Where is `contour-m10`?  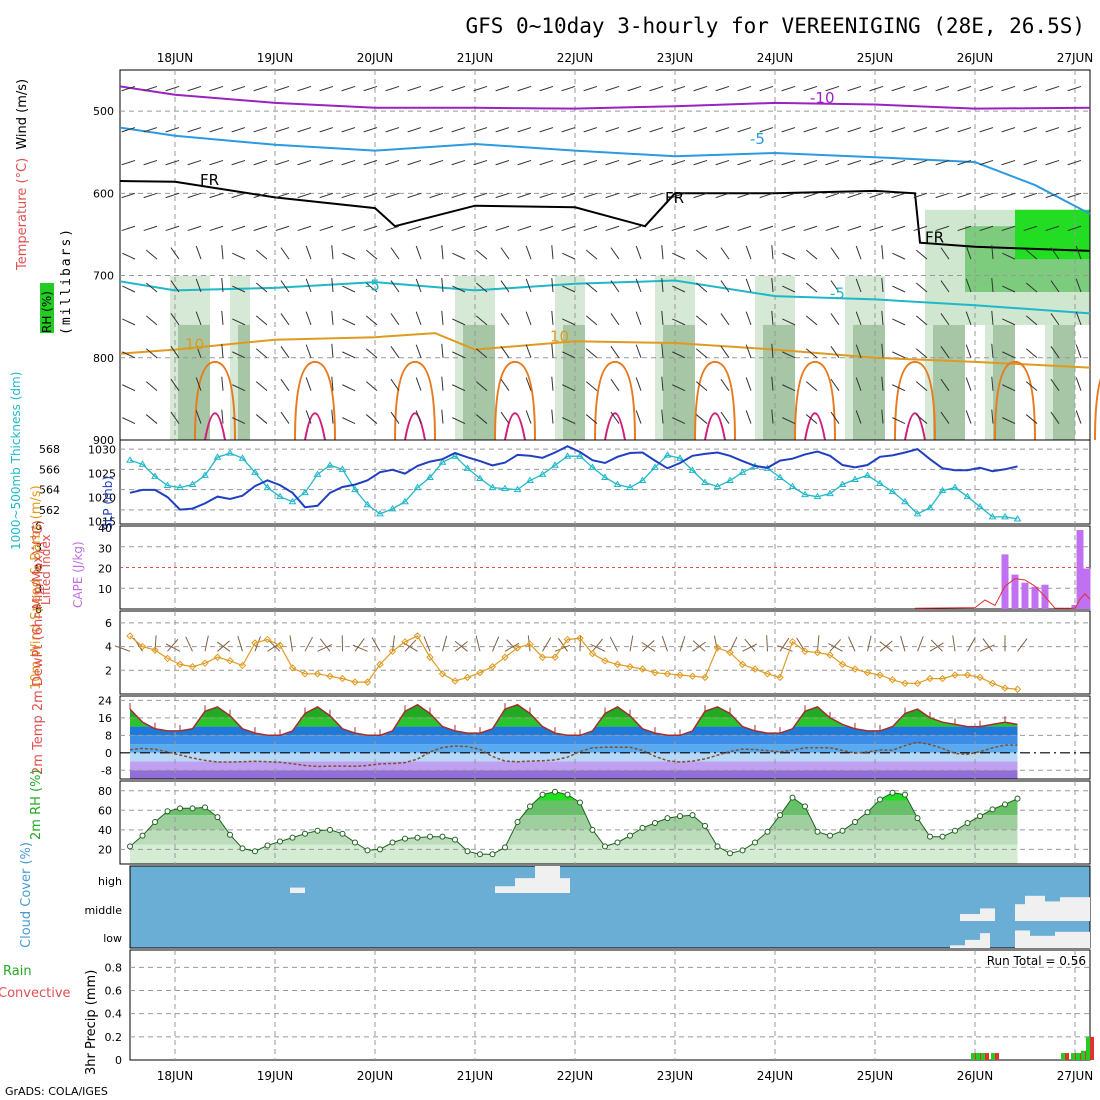 contour-m10 is located at coordinates (605, 97).